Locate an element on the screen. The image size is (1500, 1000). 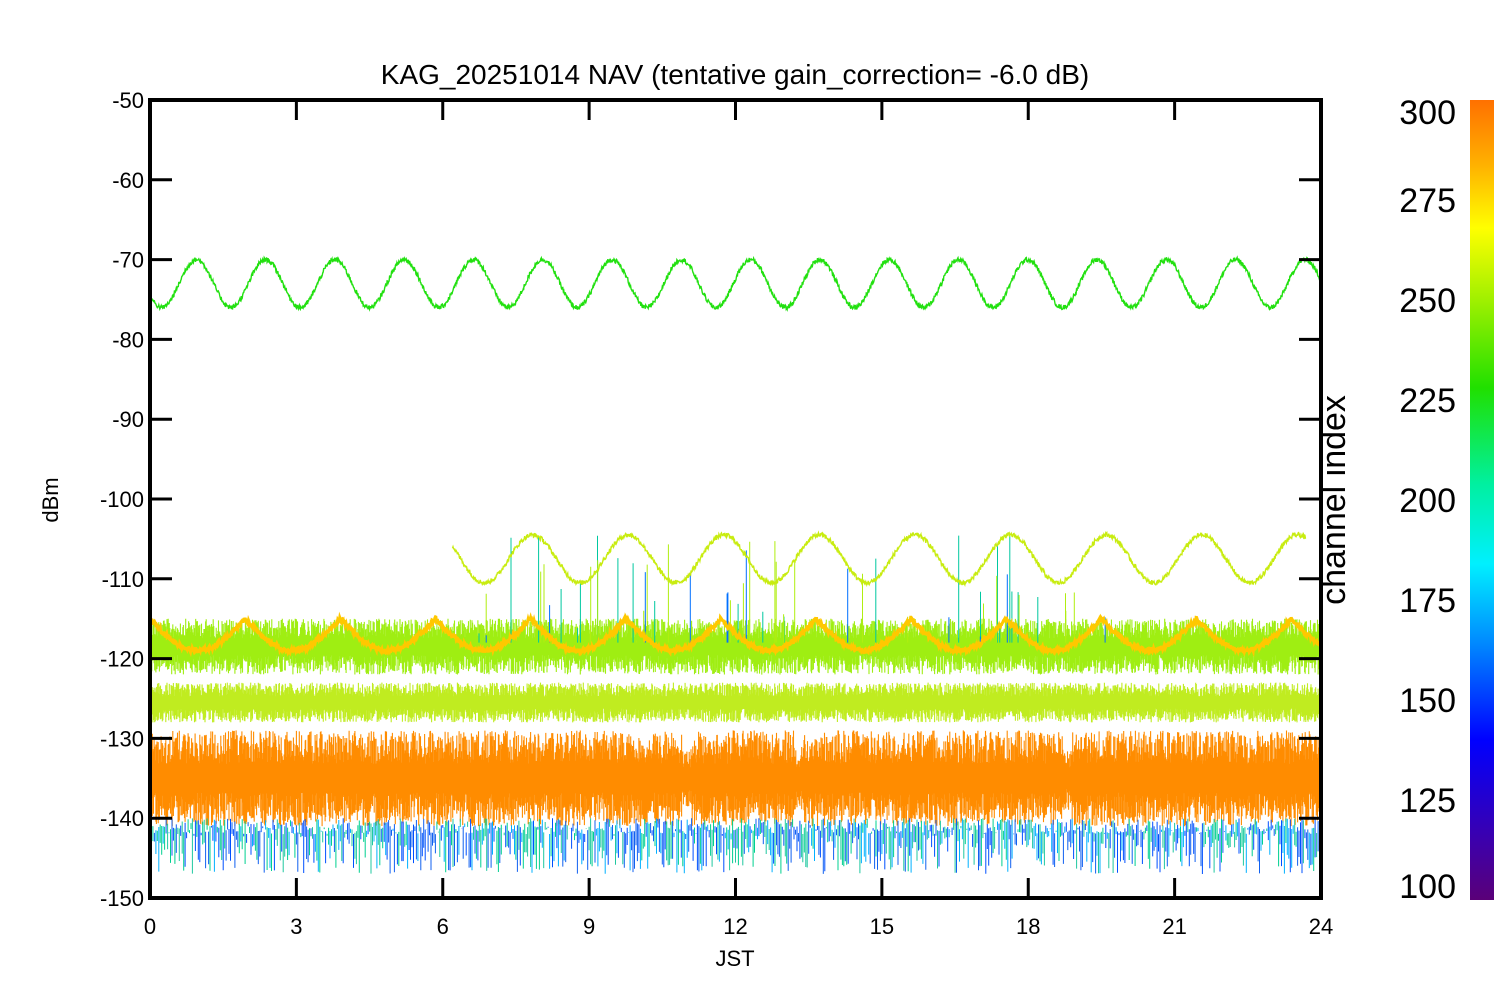
colorbar-tick-label: 275 is located at coordinates (1427, 201).